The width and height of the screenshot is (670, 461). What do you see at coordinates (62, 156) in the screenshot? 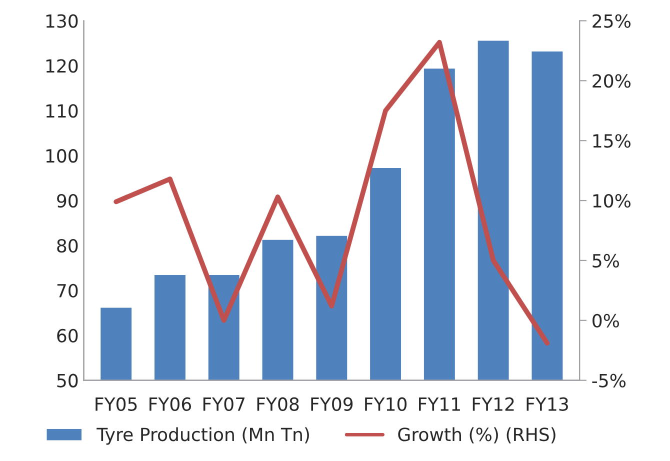
I see `y-tick-label: 100` at bounding box center [62, 156].